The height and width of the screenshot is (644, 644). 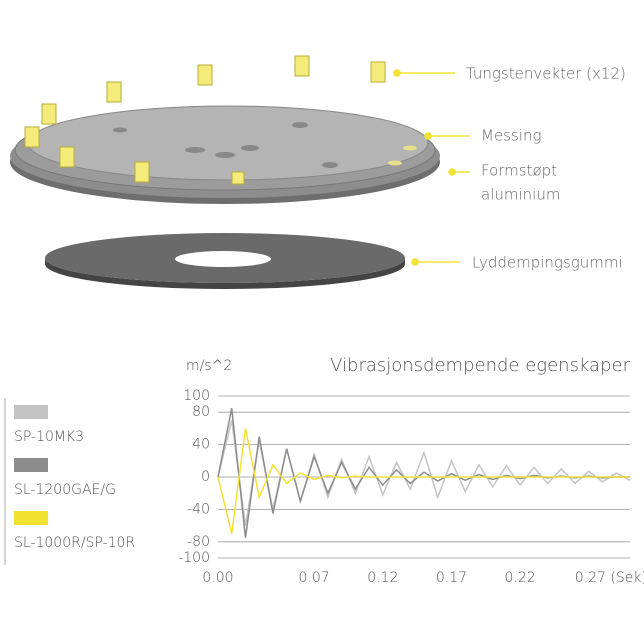 What do you see at coordinates (547, 263) in the screenshot?
I see `label: Lyddempingsgummi` at bounding box center [547, 263].